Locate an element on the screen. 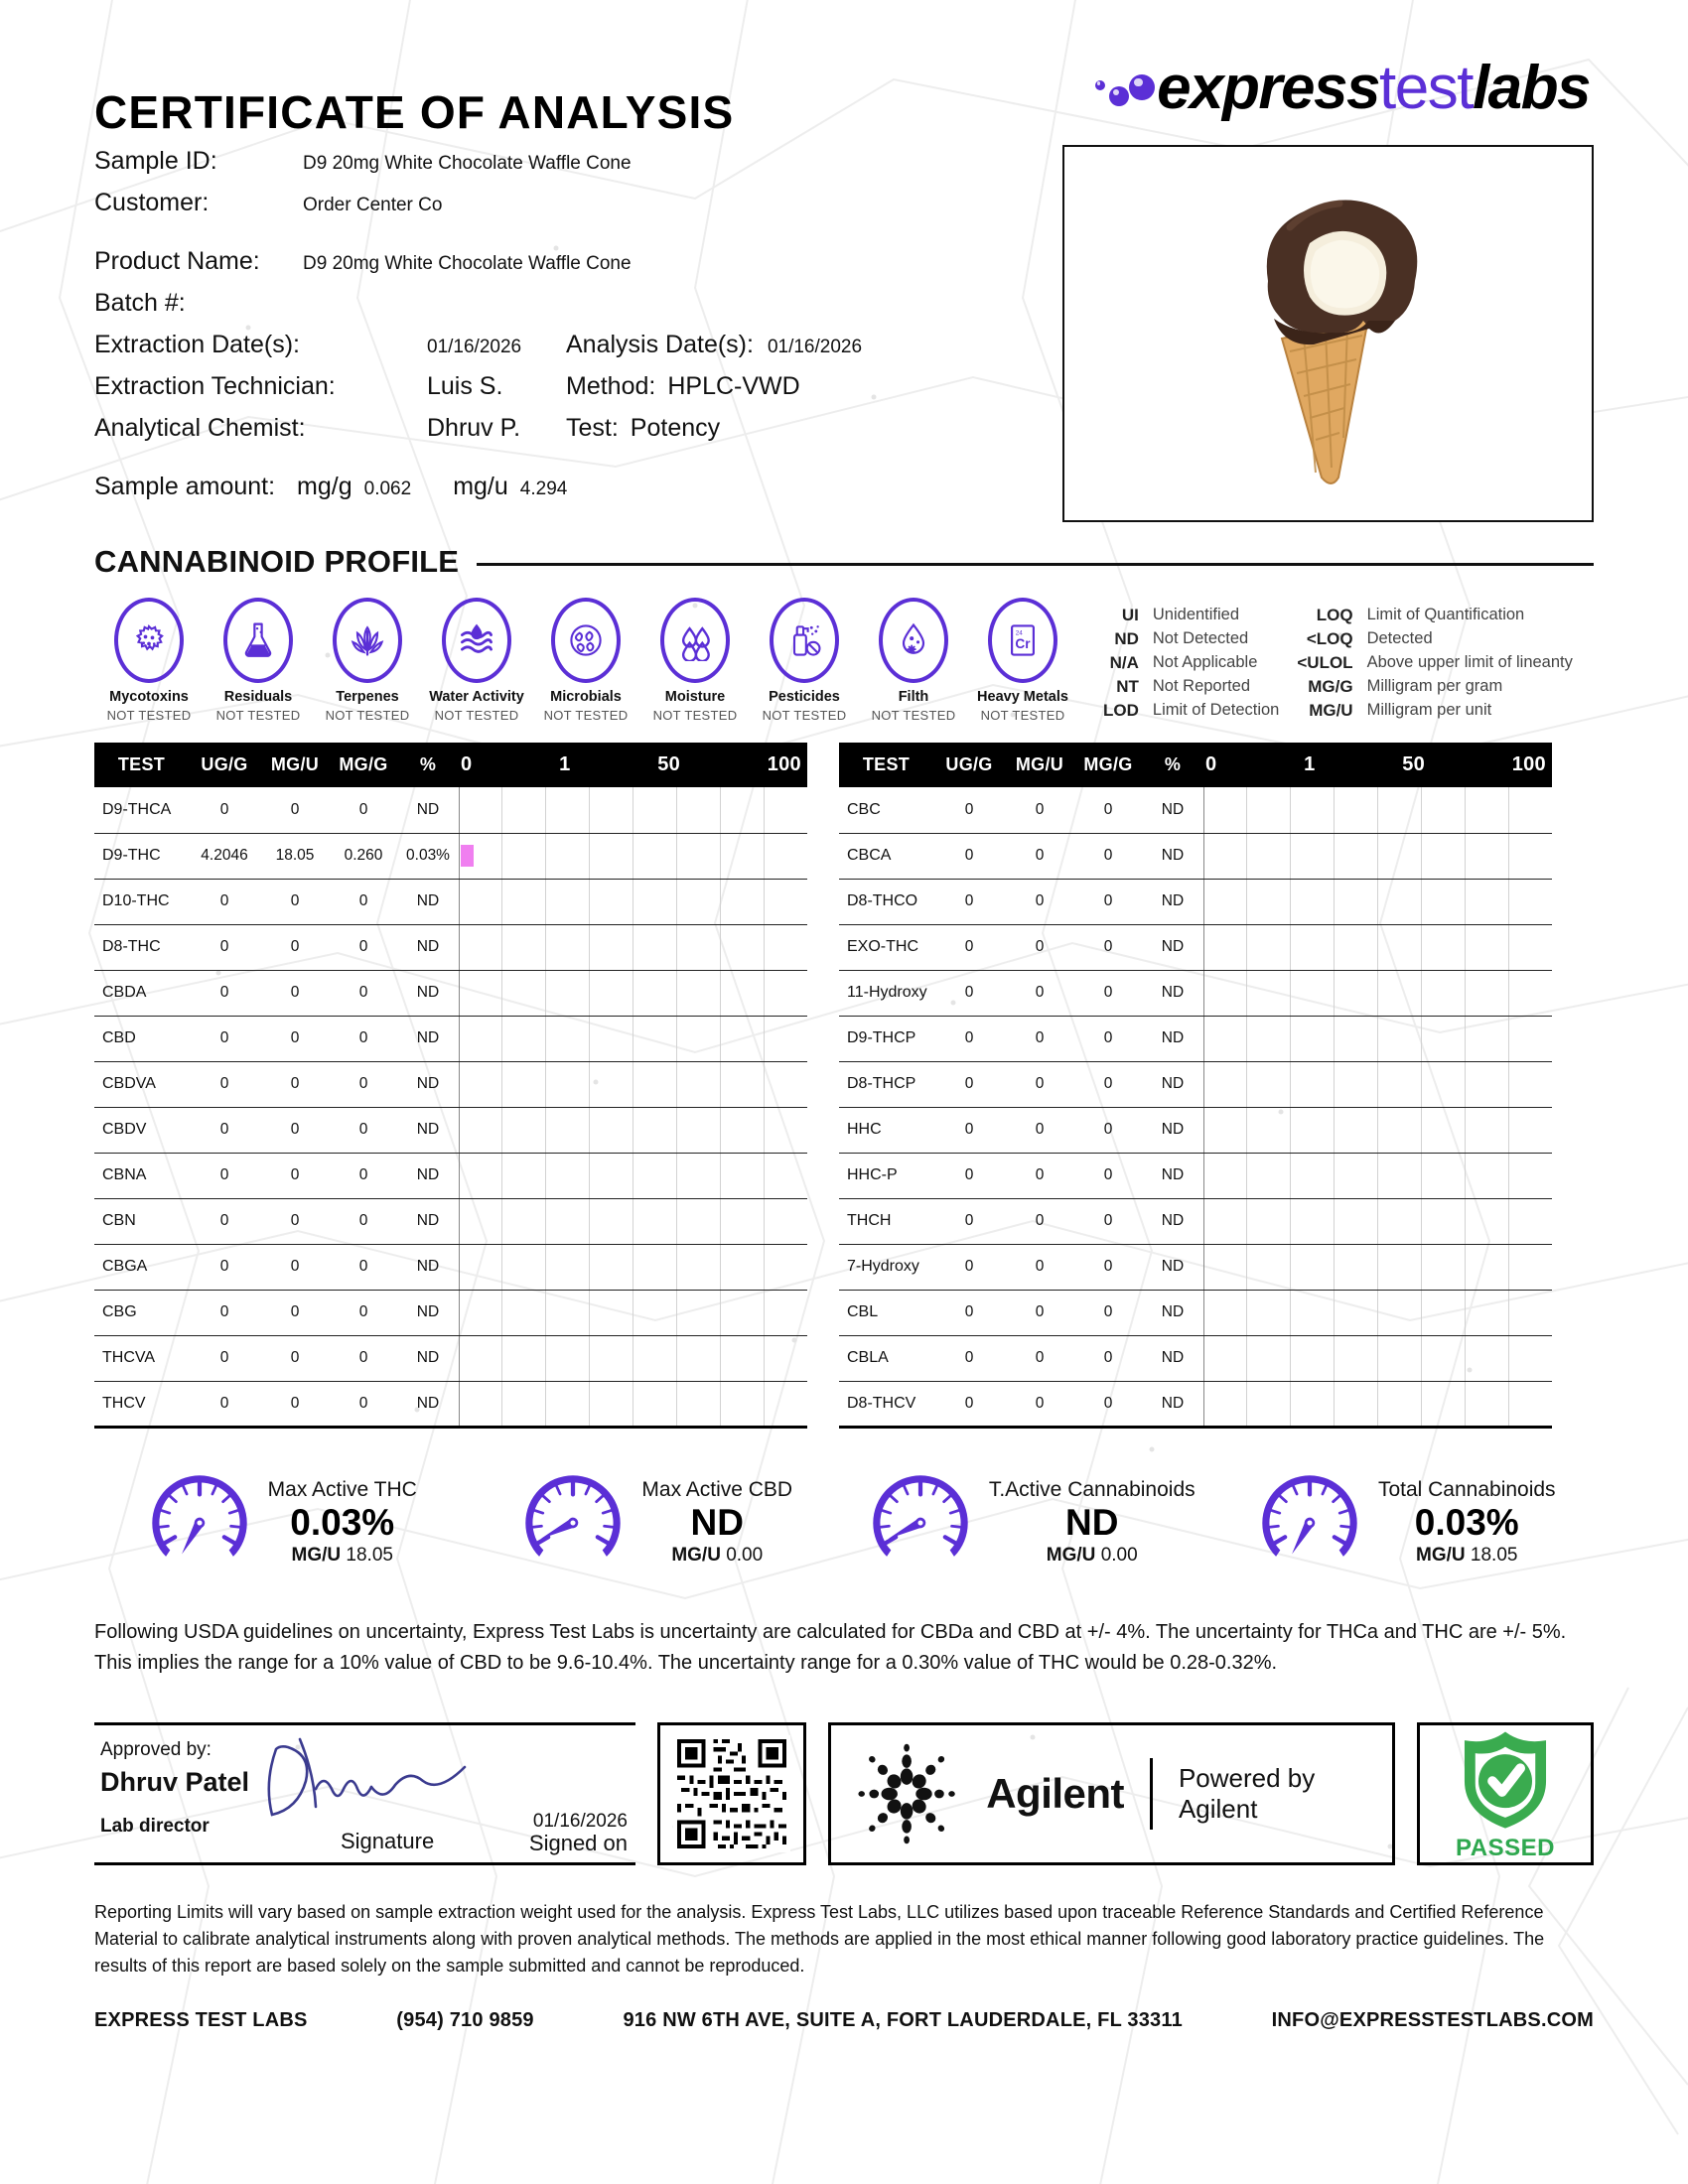 This screenshot has width=1688, height=2184. col-header: UG/G is located at coordinates (969, 765).